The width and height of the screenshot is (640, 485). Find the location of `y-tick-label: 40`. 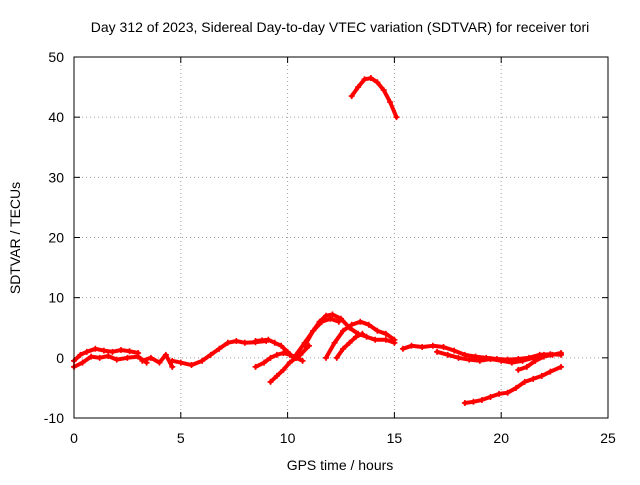

y-tick-label: 40 is located at coordinates (56, 117).